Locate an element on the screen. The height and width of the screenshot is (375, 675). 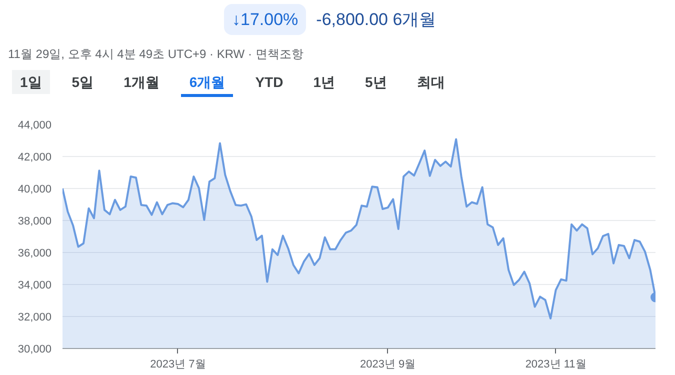
y-tick-label: 30,000 is located at coordinates (35, 350).